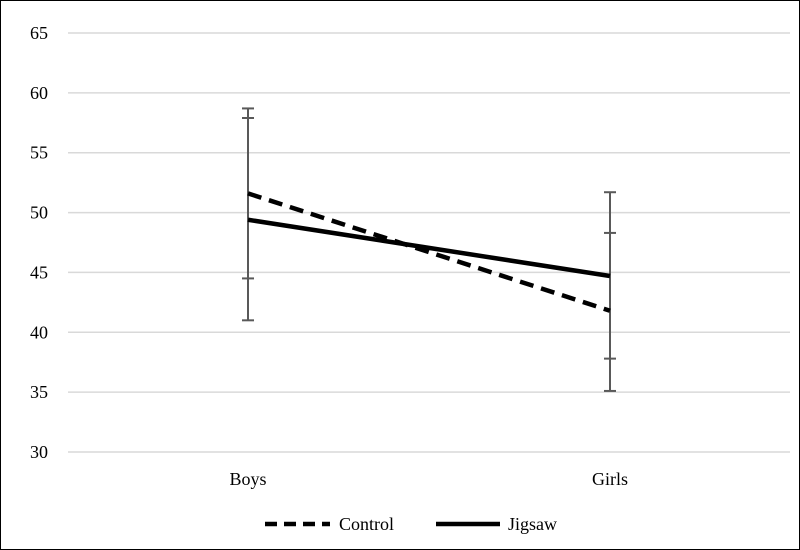 The height and width of the screenshot is (550, 800). I want to click on x-category-label: Boys, so click(247, 479).